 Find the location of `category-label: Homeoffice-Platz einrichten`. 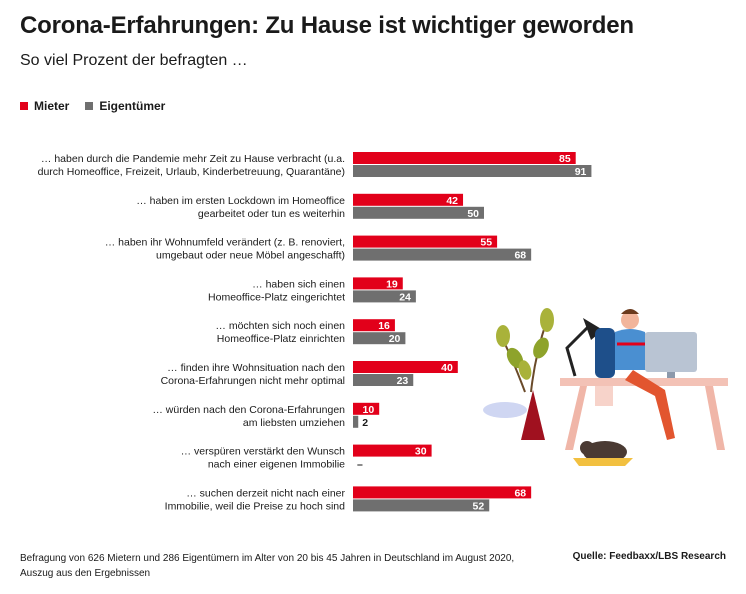

category-label: Homeoffice-Platz einrichten is located at coordinates (281, 339).